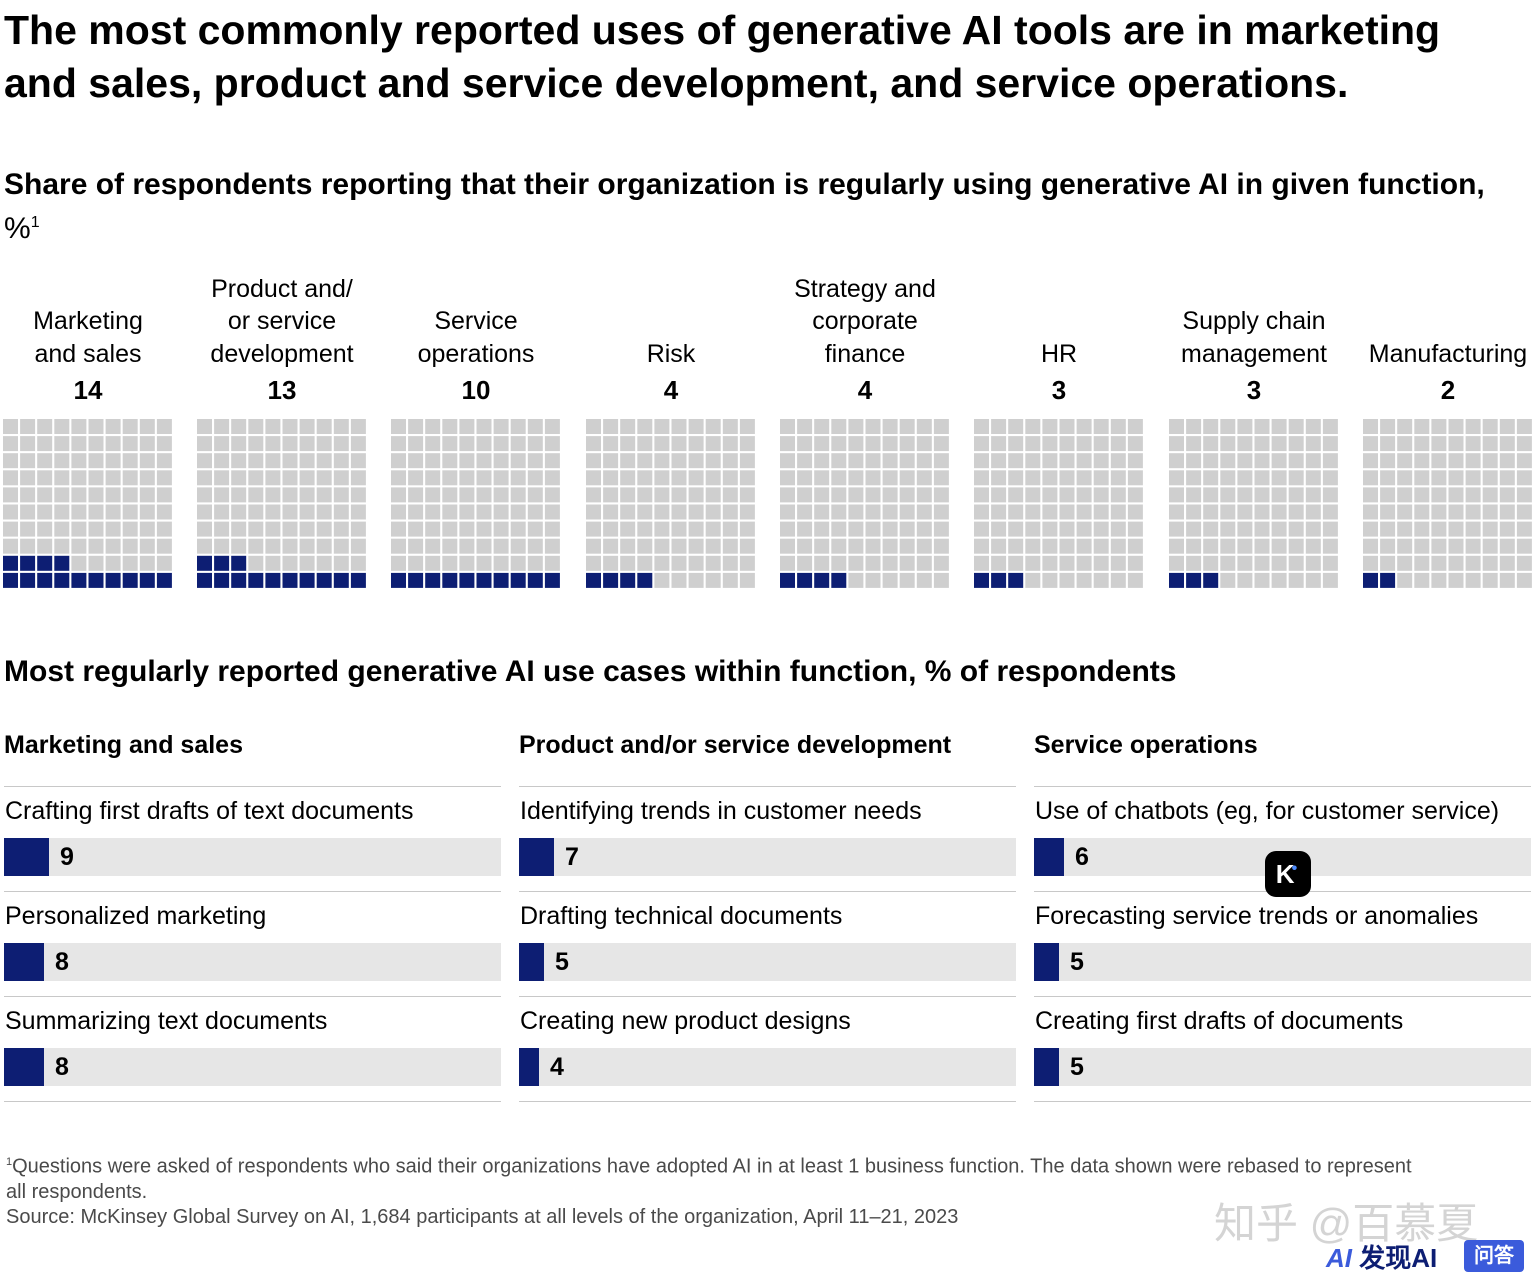 The image size is (1540, 1280). Describe the element at coordinates (252, 757) in the screenshot. I see `use-case-column-title: Marketing and sales` at that location.